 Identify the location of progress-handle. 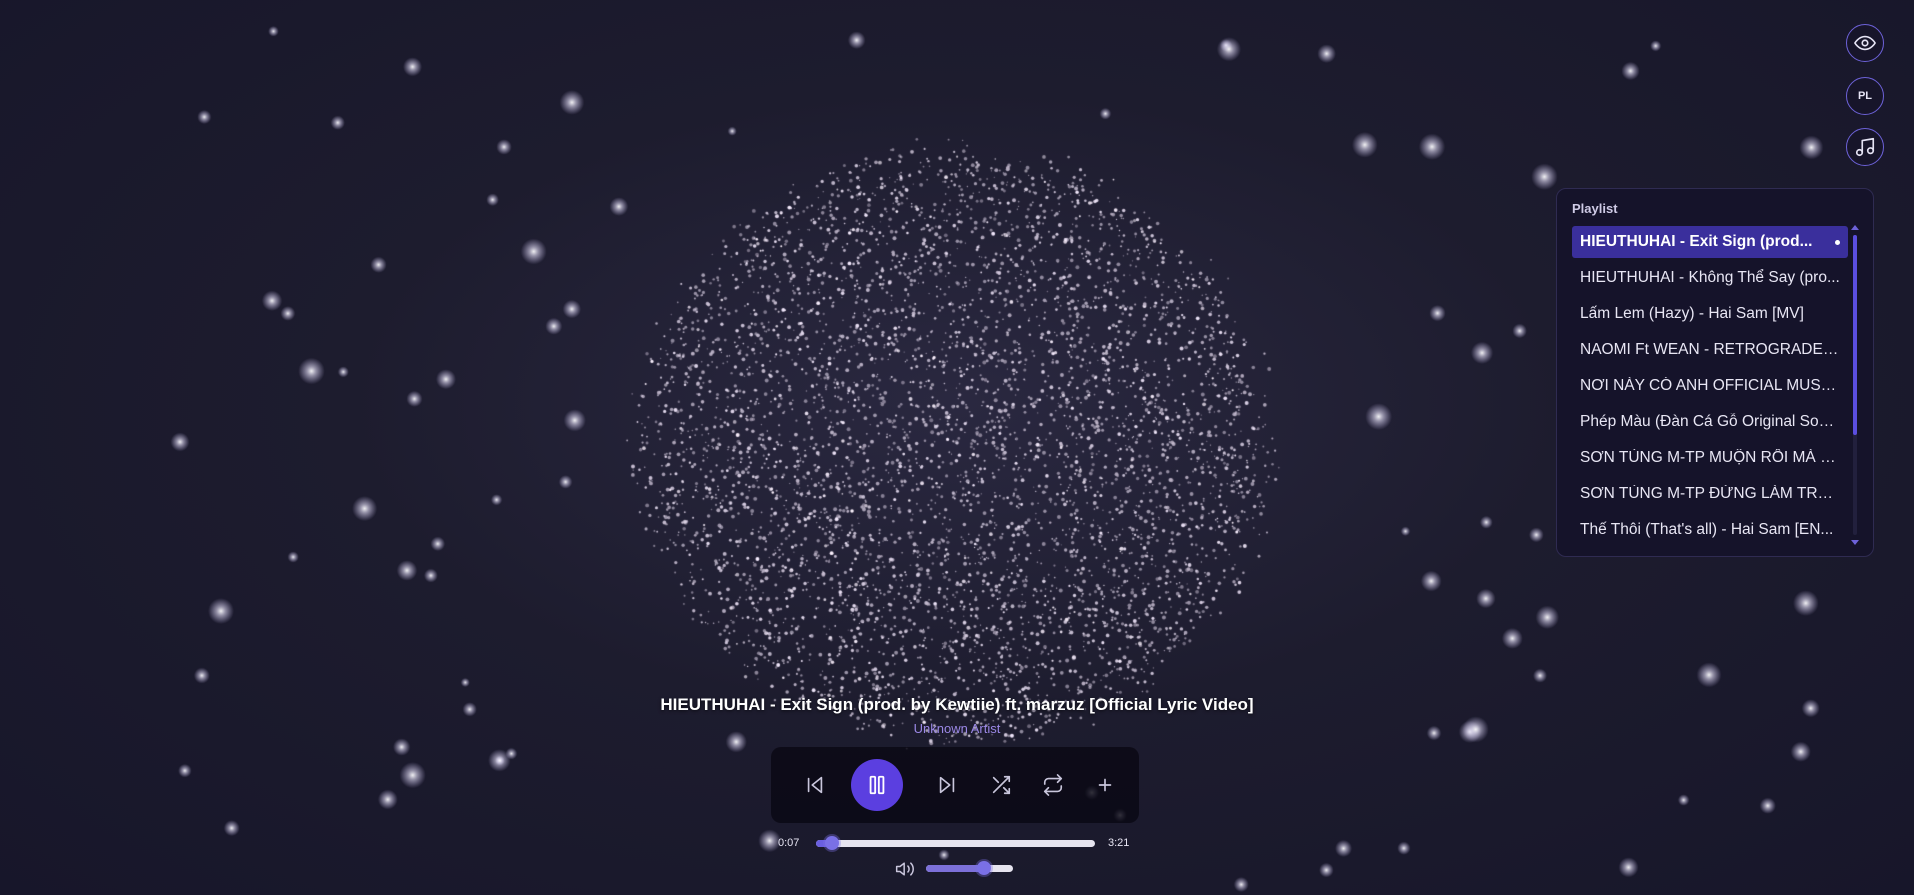
(832, 843).